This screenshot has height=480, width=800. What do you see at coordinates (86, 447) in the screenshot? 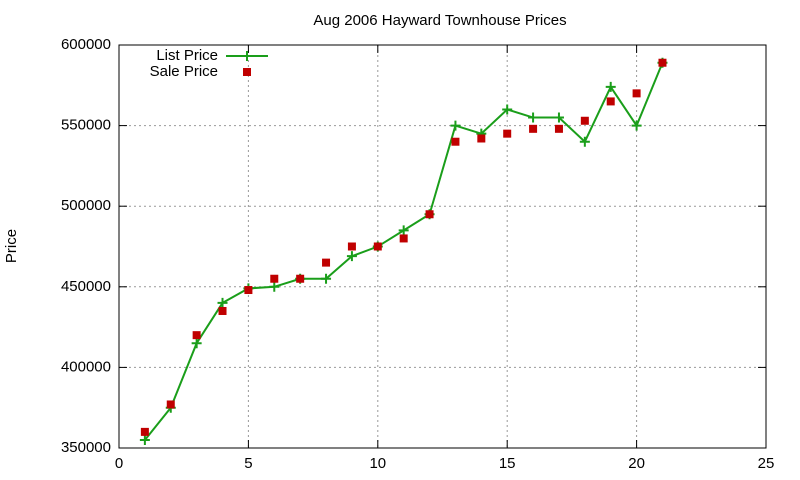
I see `y-tick-label: 350000` at bounding box center [86, 447].